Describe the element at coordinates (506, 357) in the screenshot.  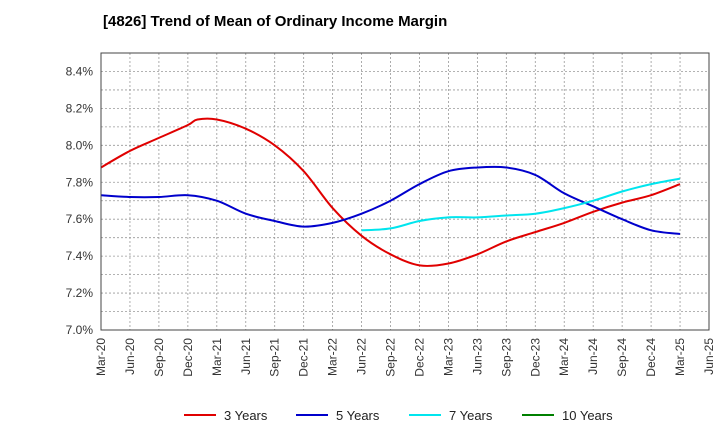
I see `x-tick-label: Sep-23` at that location.